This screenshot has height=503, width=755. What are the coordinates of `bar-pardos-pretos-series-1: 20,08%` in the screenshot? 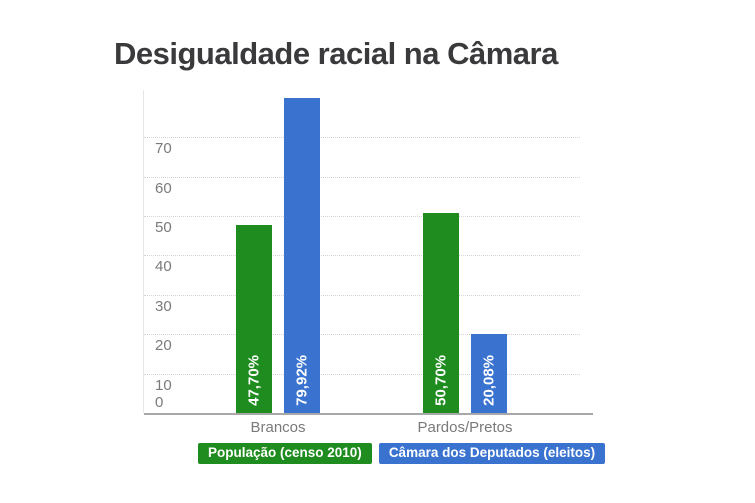 It's located at (489, 373).